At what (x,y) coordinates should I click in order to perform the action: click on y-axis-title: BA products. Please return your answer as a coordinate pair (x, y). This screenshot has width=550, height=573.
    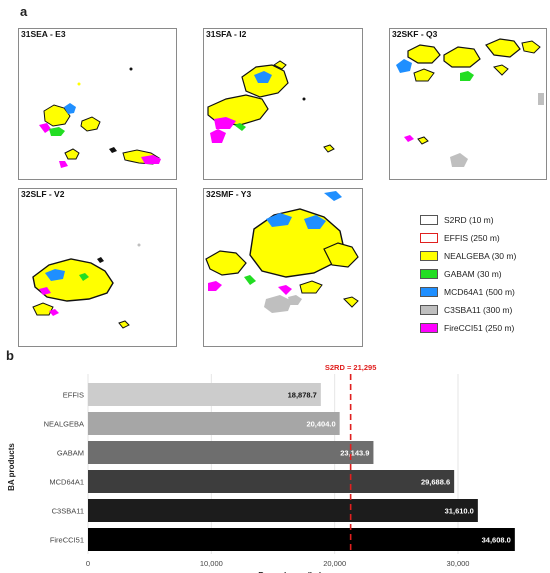
    Looking at the image, I should click on (11, 467).